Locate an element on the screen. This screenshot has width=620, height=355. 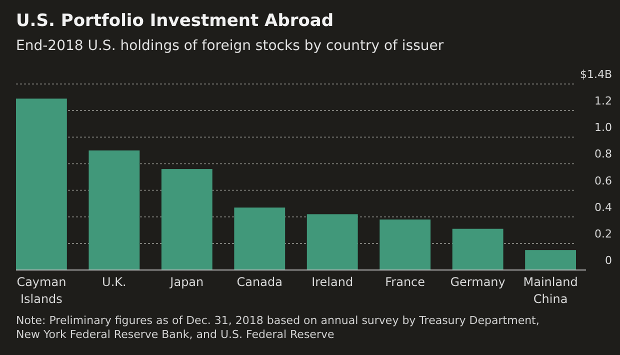
x-tick-label: Canada is located at coordinates (259, 282).